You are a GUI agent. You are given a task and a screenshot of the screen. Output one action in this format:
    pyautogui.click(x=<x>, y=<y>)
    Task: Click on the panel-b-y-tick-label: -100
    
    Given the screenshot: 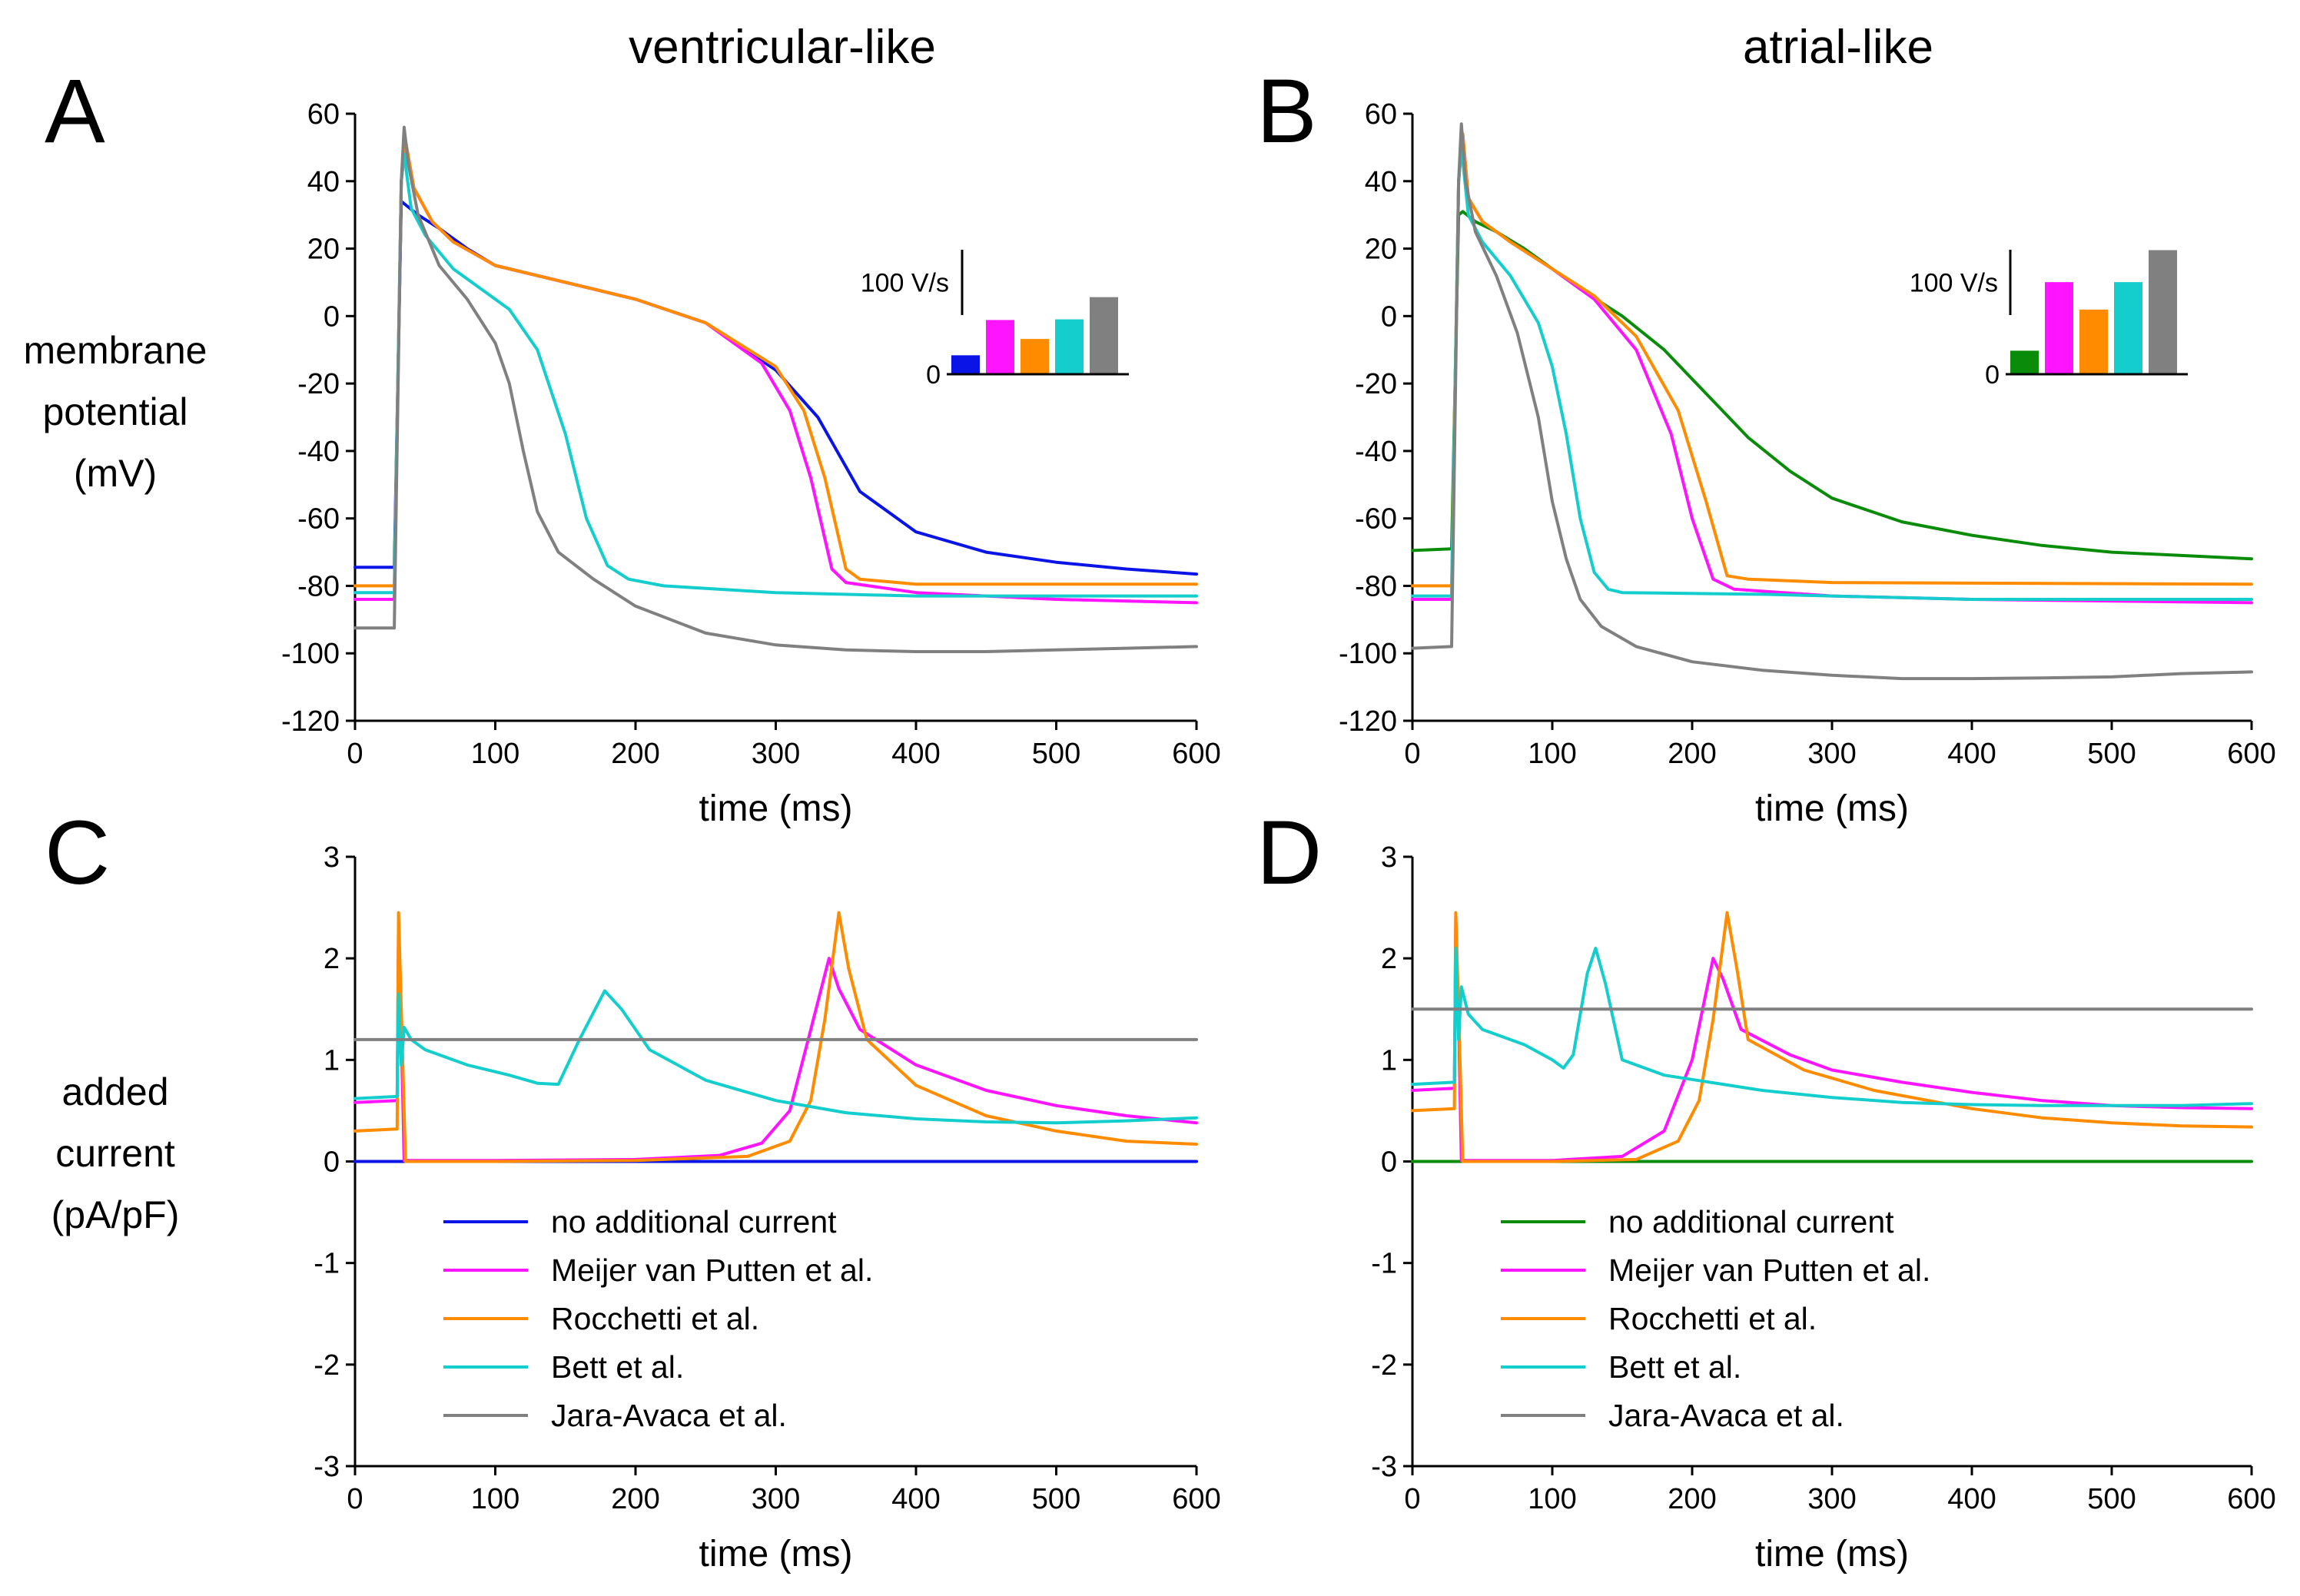 What is the action you would take?
    pyautogui.click(x=1368, y=654)
    